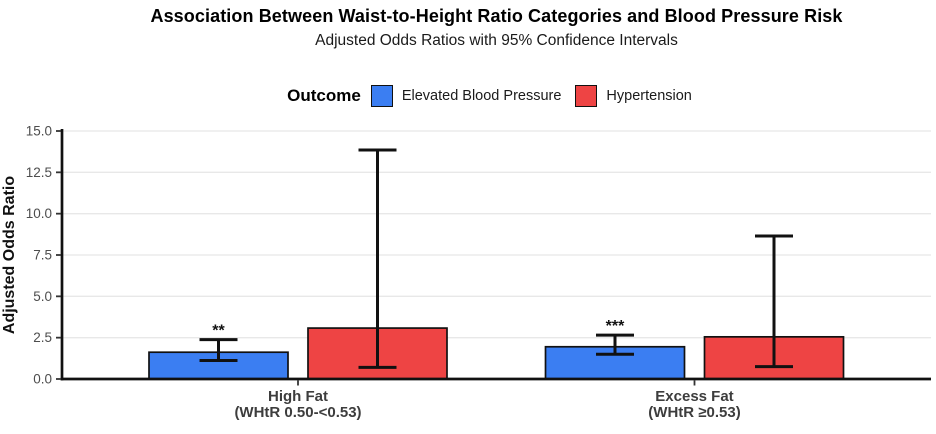  Describe the element at coordinates (297, 412) in the screenshot. I see `x-category-sublabel: (WHtR 0.50-<0.53)` at that location.